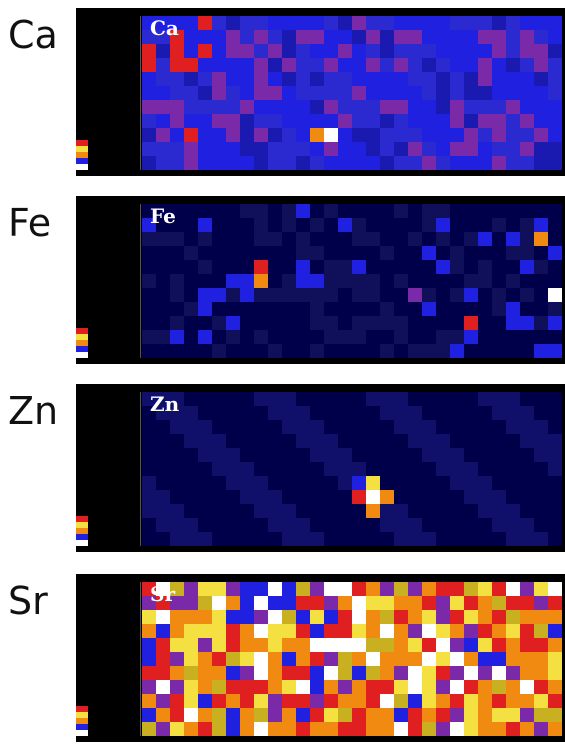 The image size is (565, 748). What do you see at coordinates (82, 343) in the screenshot?
I see `colorbar` at bounding box center [82, 343].